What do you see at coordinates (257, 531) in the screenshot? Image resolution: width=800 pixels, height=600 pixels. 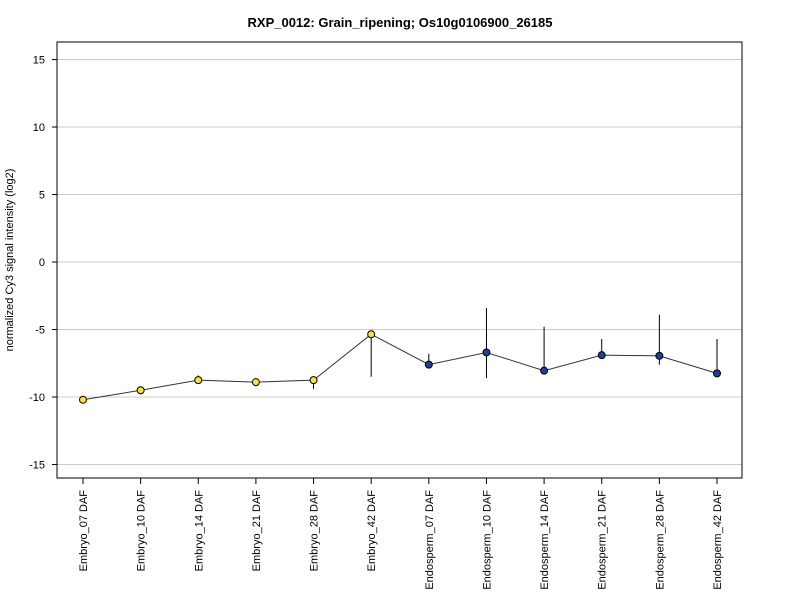 I see `x-tick-label: Embryo_21 DAF` at bounding box center [257, 531].